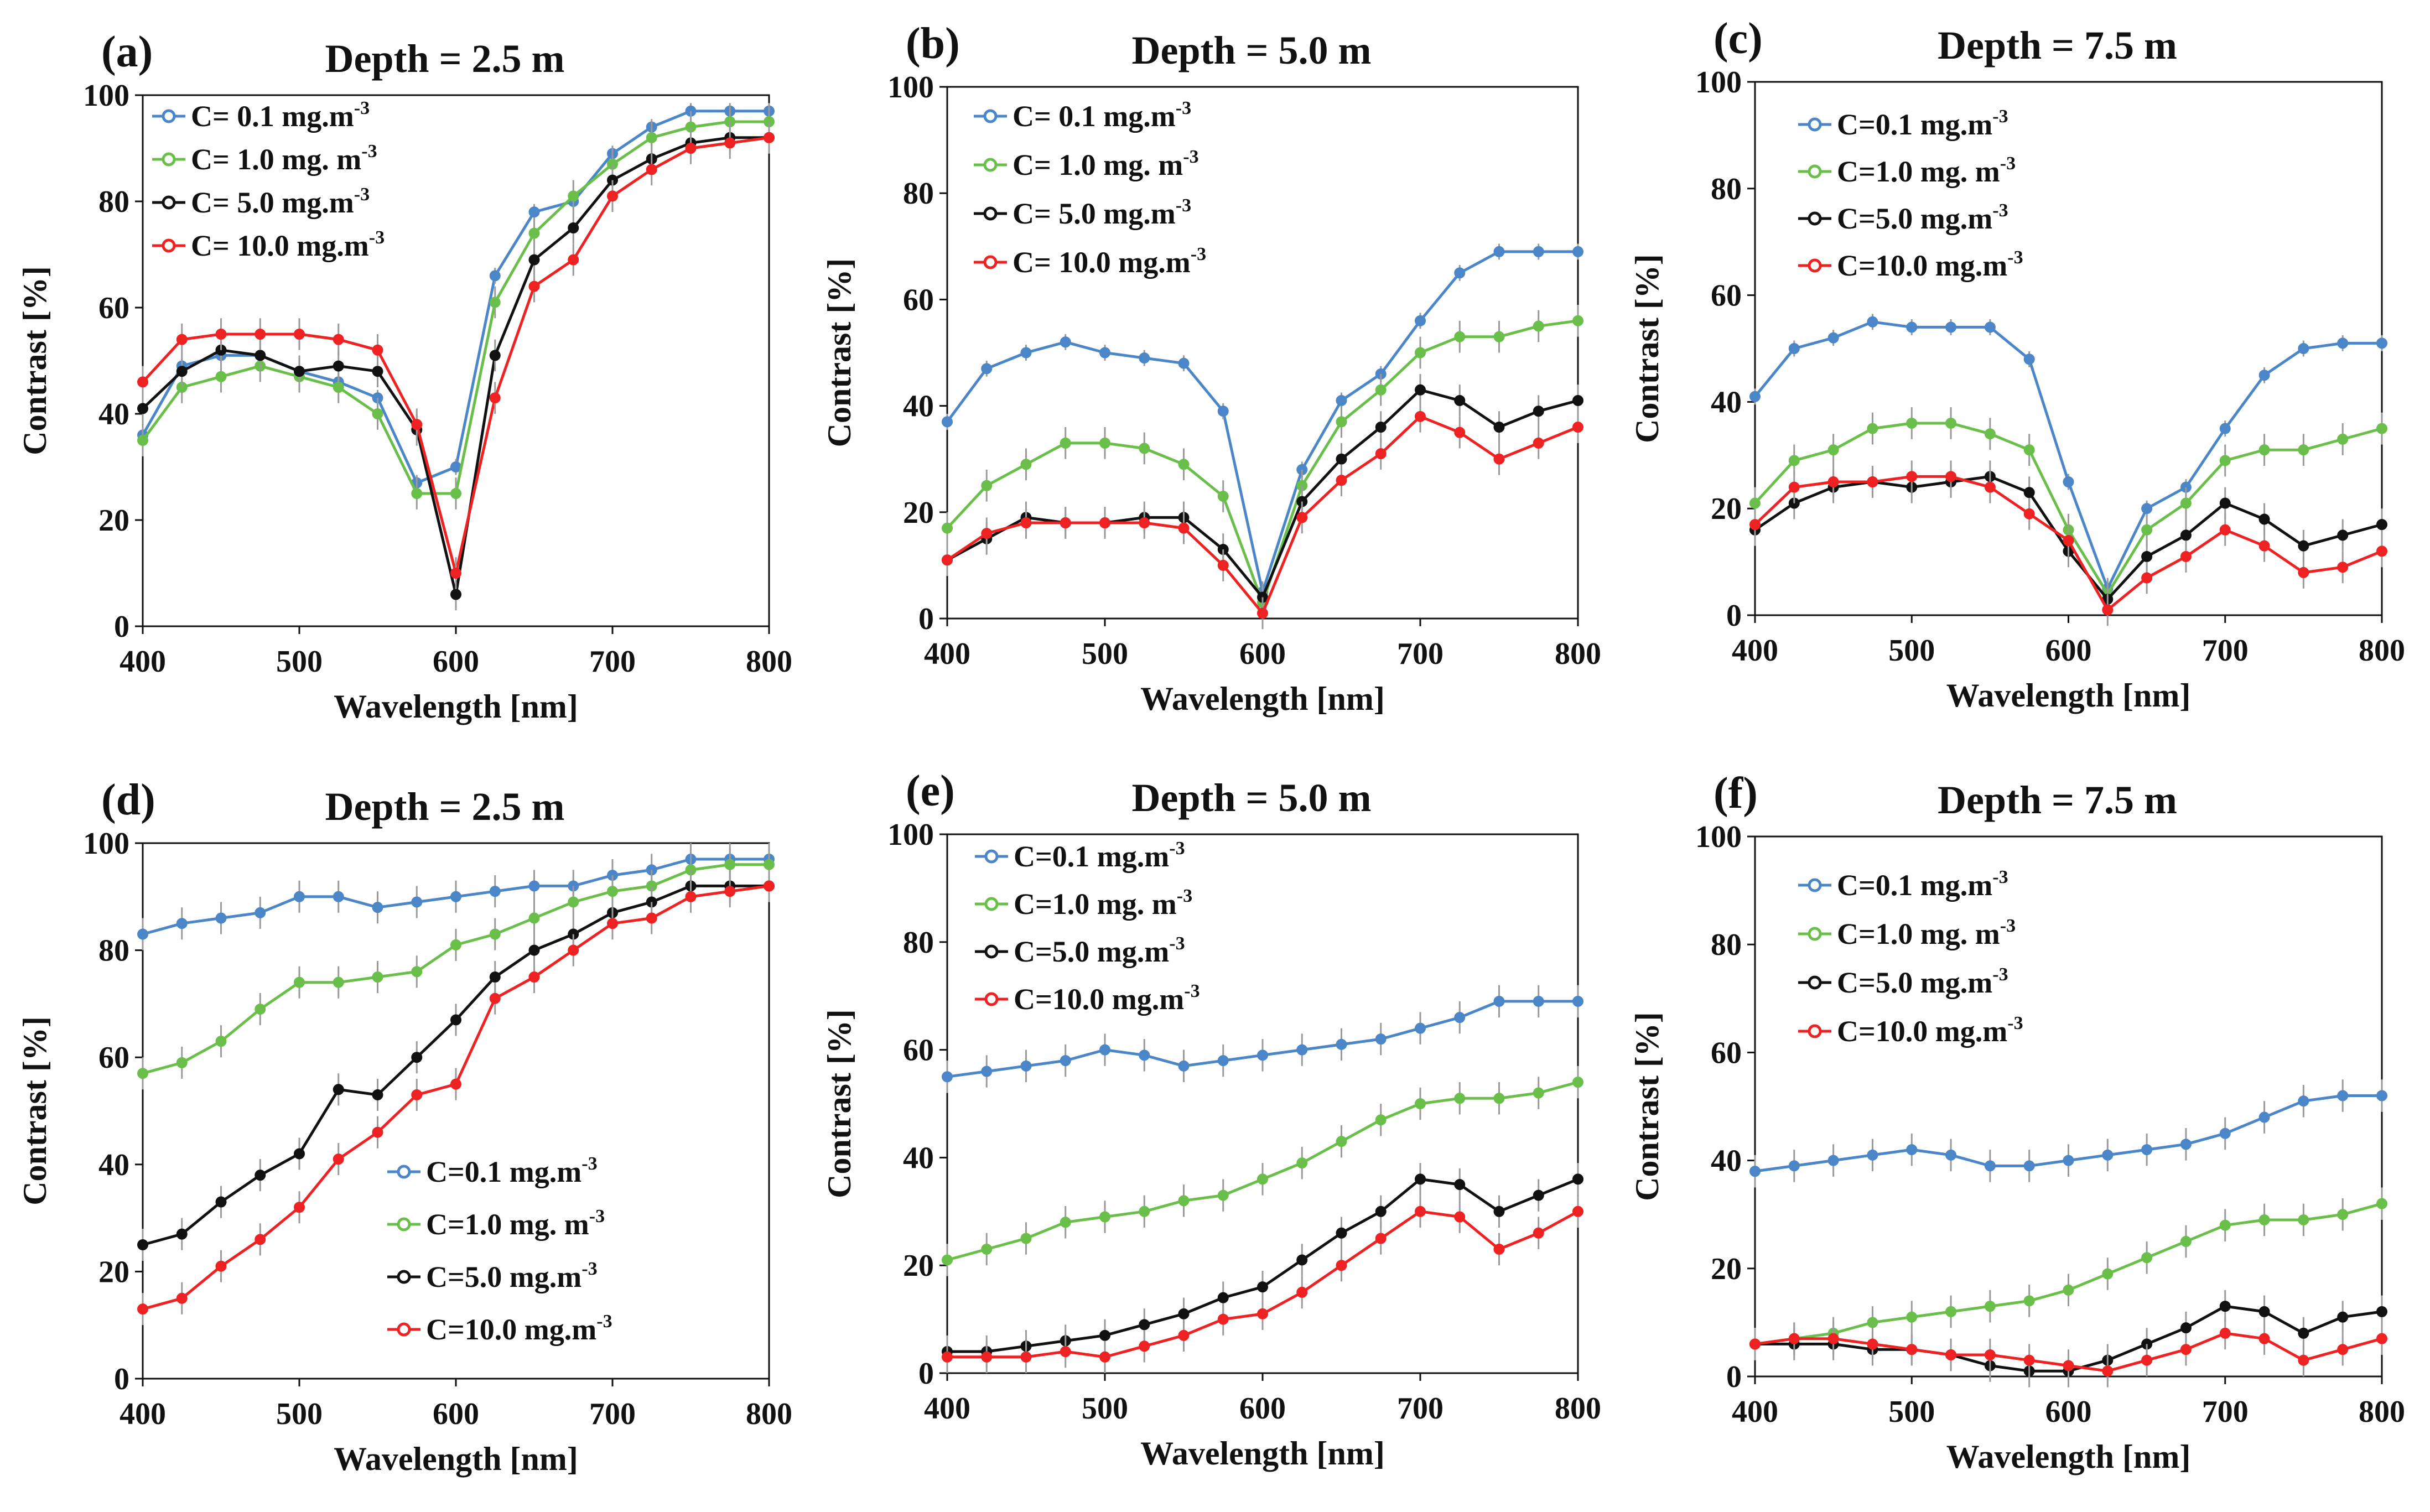  I want to click on y-tick-label: 40, so click(1726, 1161).